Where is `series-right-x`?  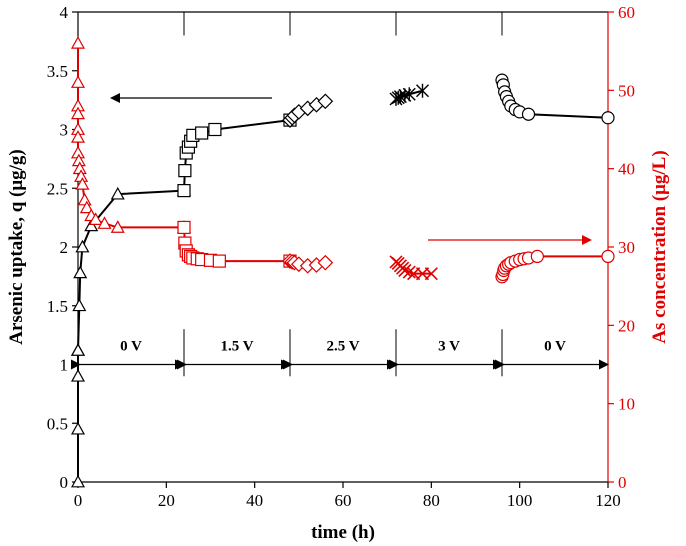 series-right-x is located at coordinates (413, 268).